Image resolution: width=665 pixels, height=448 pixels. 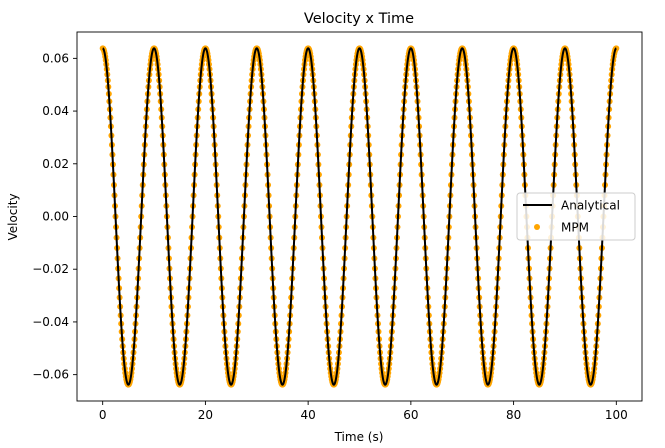 I want to click on y-tick-label: 0.00, so click(x=55, y=217).